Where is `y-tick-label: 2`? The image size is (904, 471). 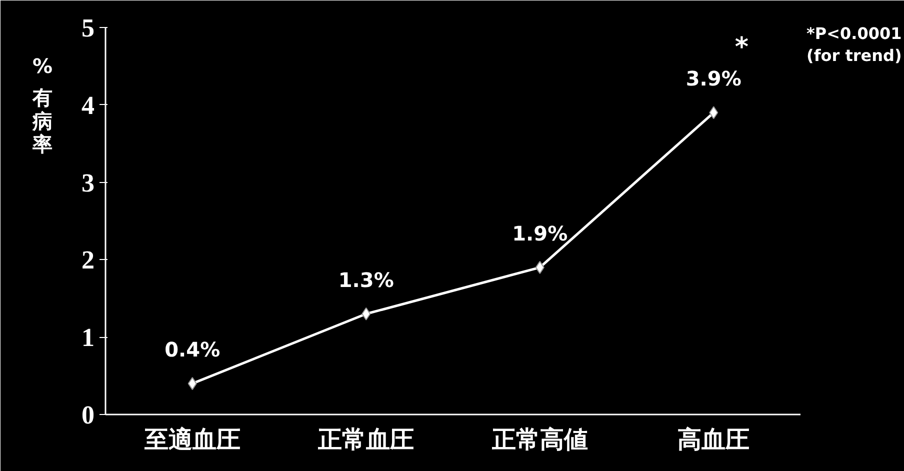 y-tick-label: 2 is located at coordinates (88, 260).